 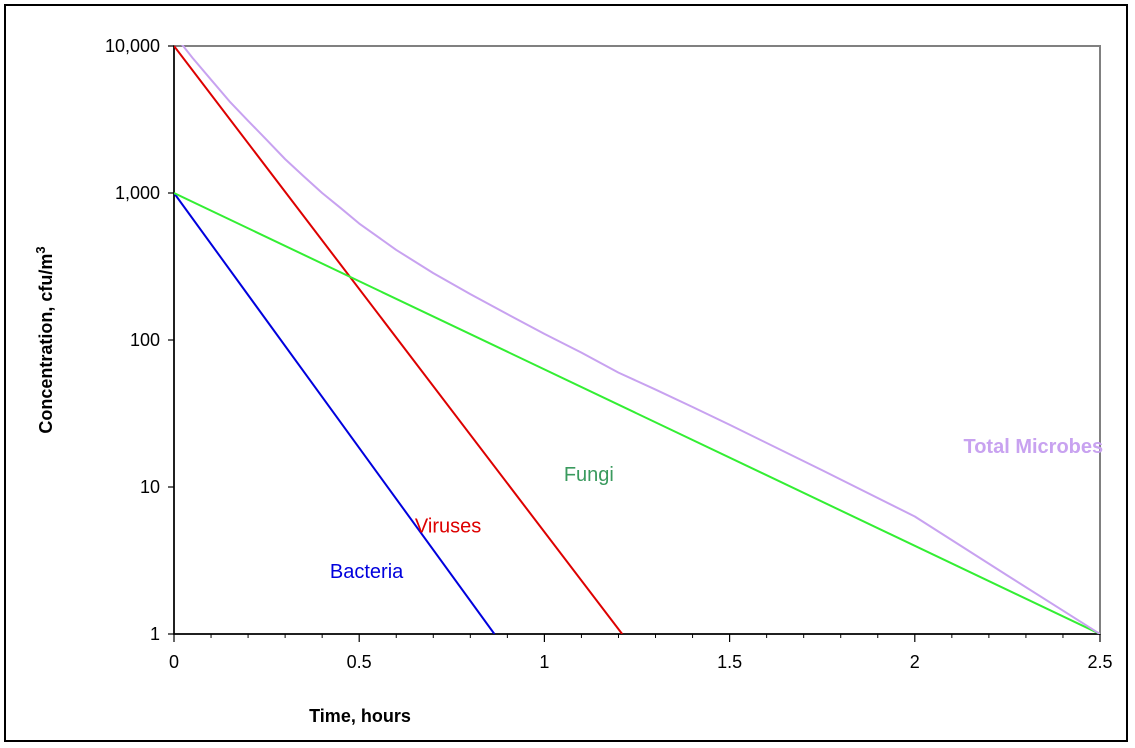 What do you see at coordinates (359, 662) in the screenshot?
I see `x-tick-label: 0.5` at bounding box center [359, 662].